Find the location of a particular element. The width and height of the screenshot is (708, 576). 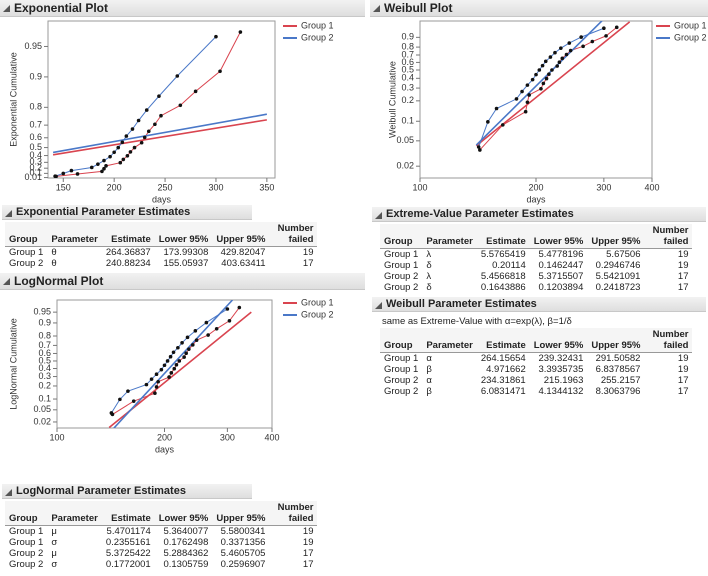

table-header: Exponential Parameter Estimates is located at coordinates (127, 212).